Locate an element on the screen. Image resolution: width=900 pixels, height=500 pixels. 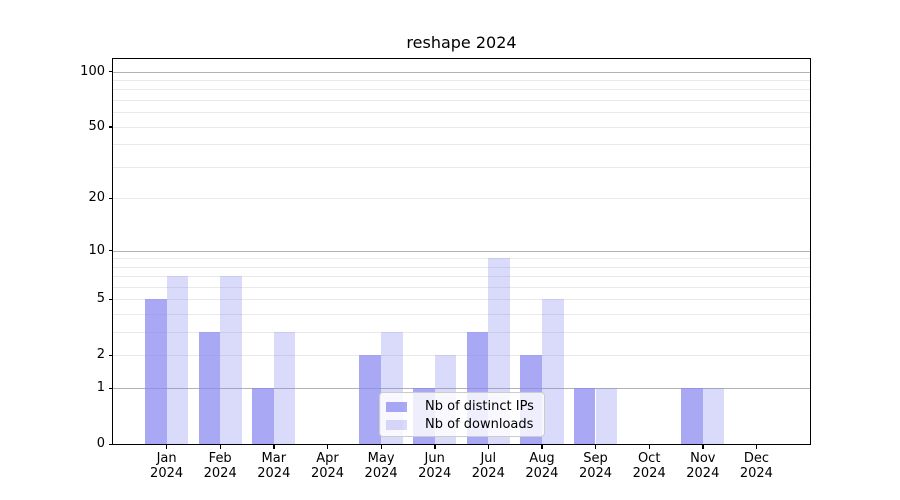
bar-nb-of-distinct-ips-sep-2024 is located at coordinates (584, 416).